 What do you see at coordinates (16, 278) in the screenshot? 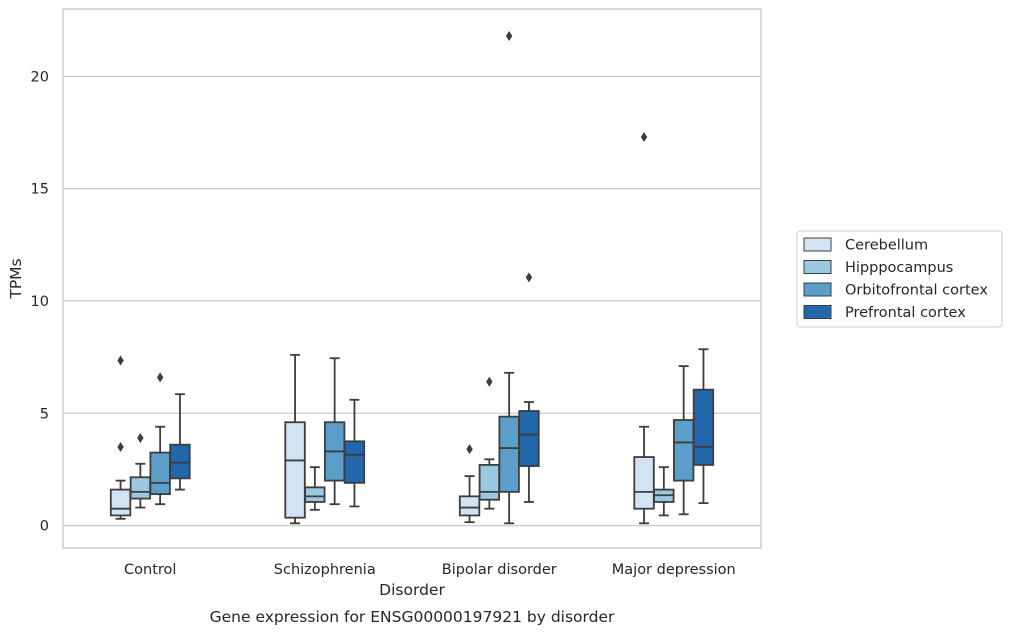
I see `y-axis-label: TPMs` at bounding box center [16, 278].